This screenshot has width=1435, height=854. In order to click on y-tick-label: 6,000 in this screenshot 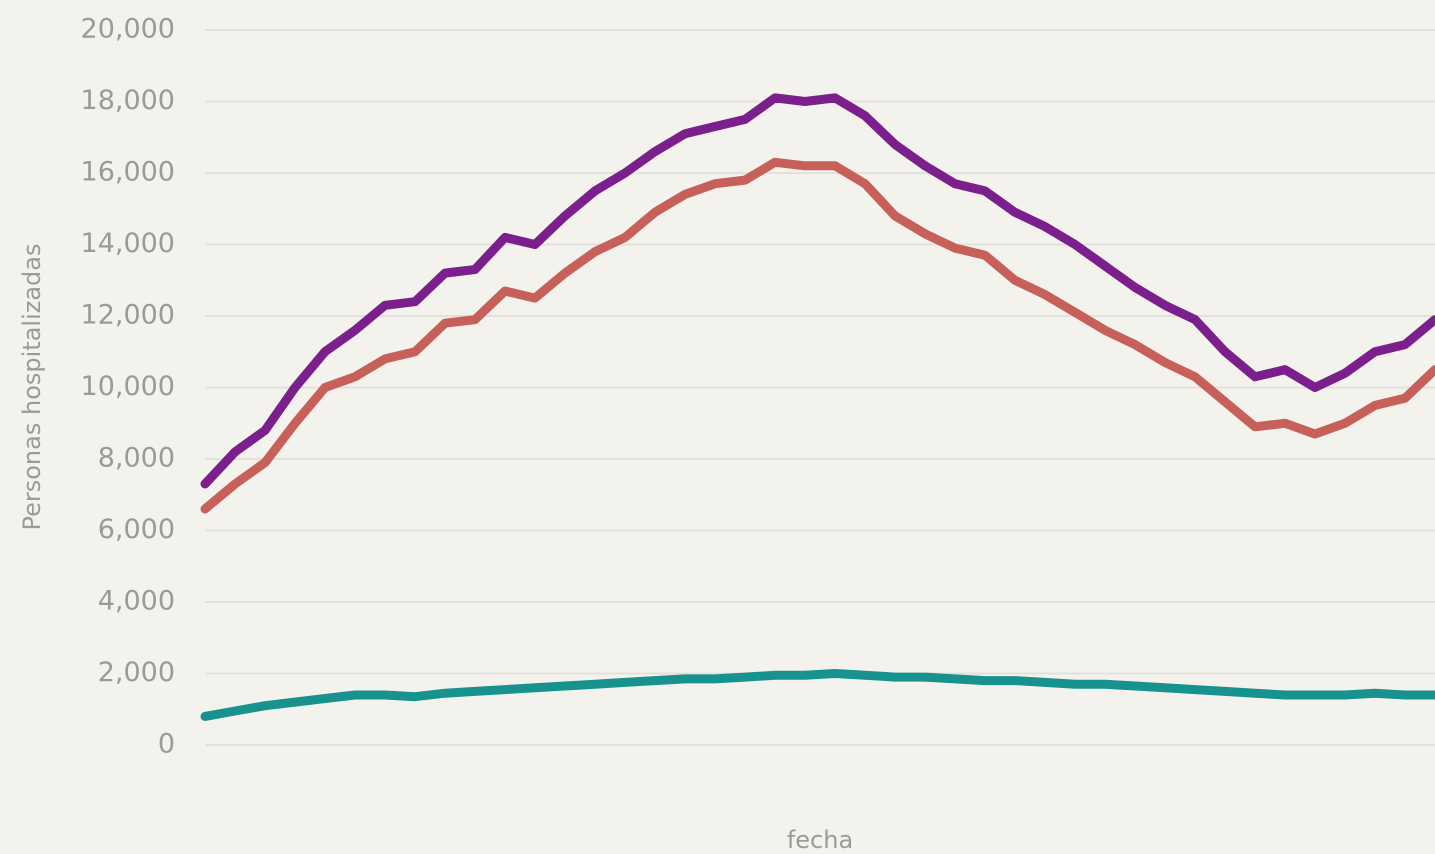, I will do `click(136, 529)`.